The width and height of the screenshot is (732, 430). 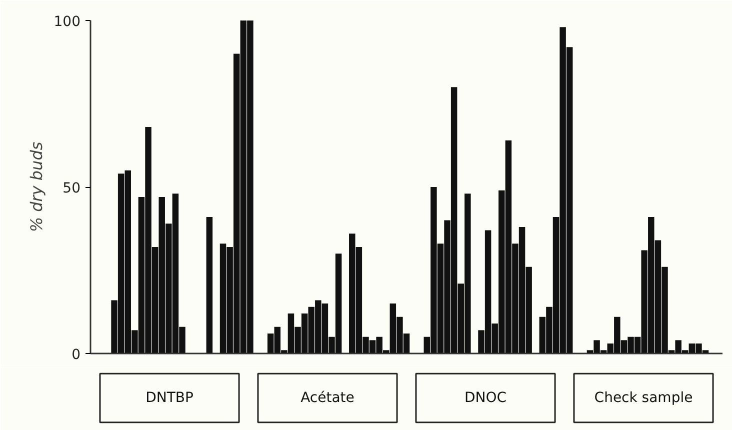 I want to click on y-tick-label: 50, so click(x=71, y=188).